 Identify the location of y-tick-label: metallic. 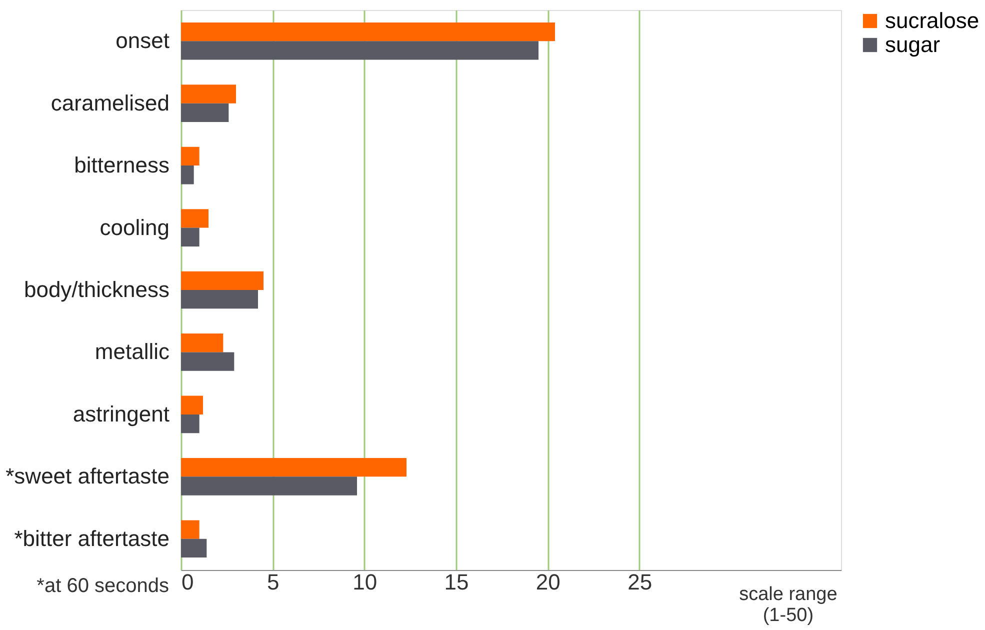
(132, 351).